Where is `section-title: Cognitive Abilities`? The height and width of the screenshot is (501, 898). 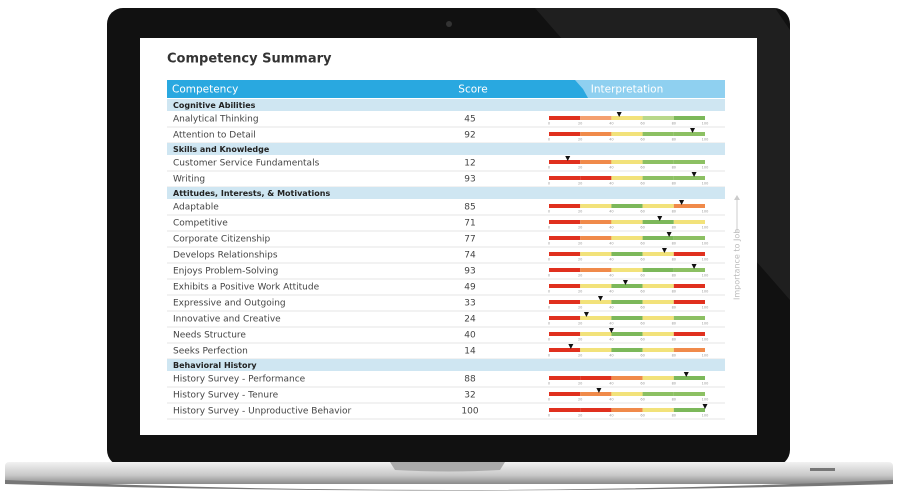
section-title: Cognitive Abilities is located at coordinates (214, 105).